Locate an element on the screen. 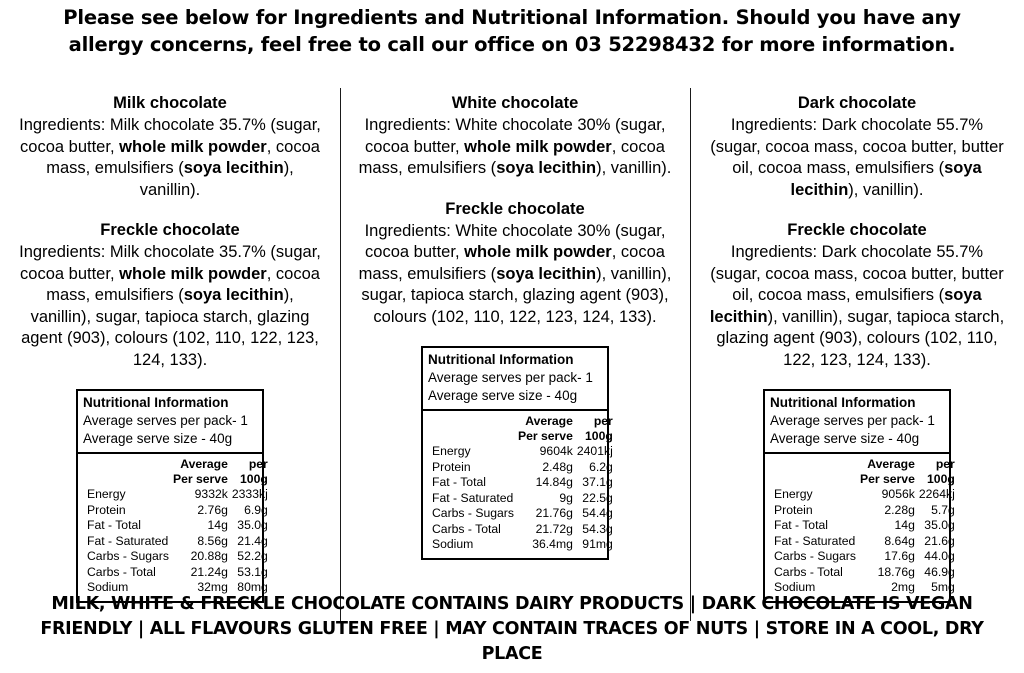  nutrient-per-100g: 21.4g is located at coordinates (252, 540).